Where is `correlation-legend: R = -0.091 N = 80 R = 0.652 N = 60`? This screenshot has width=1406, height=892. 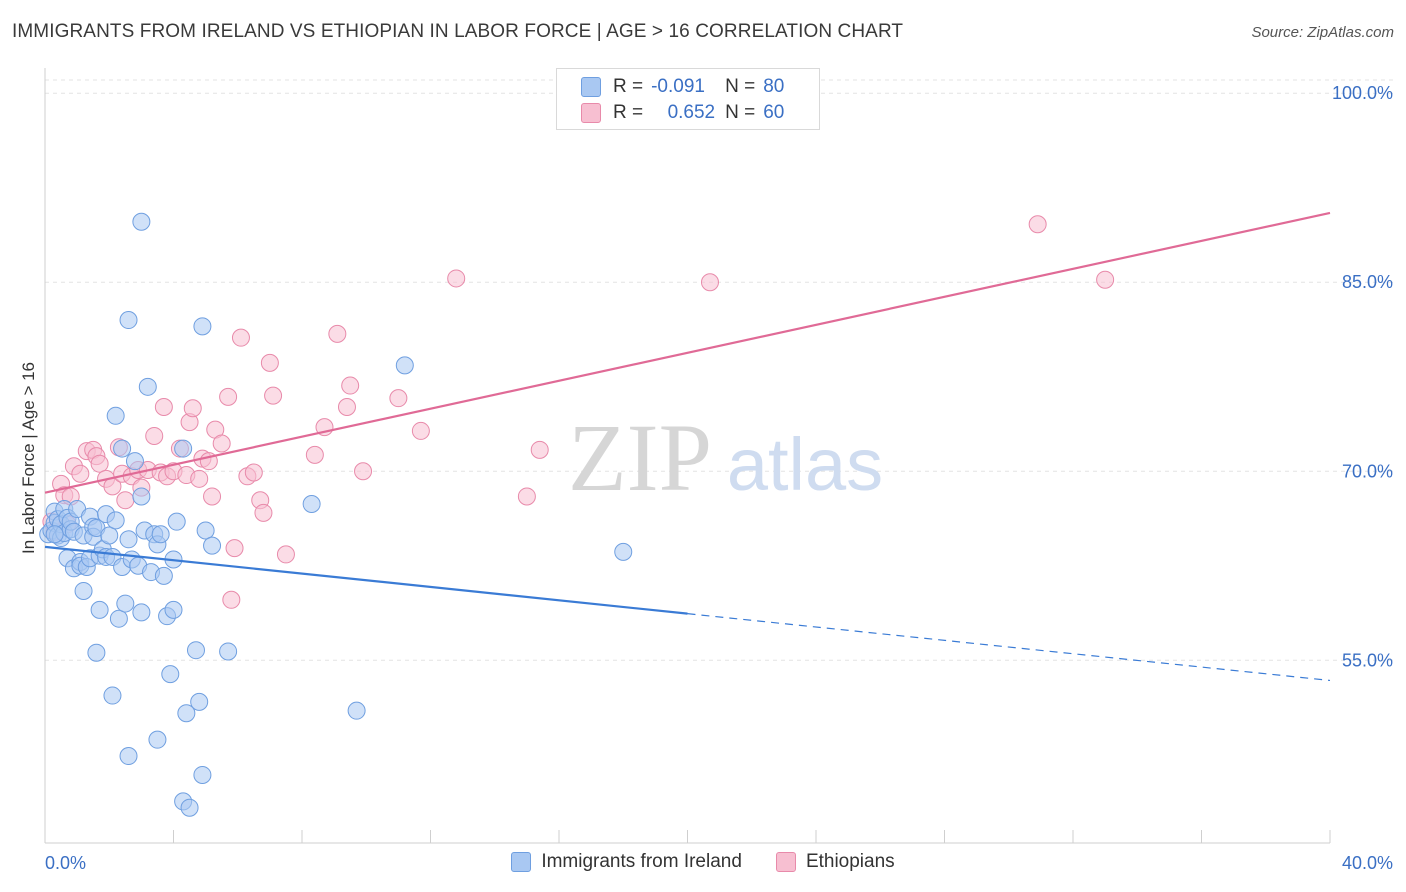
correlation-legend: R = -0.091 N = 80 R = 0.652 N = 60 is located at coordinates (688, 99).